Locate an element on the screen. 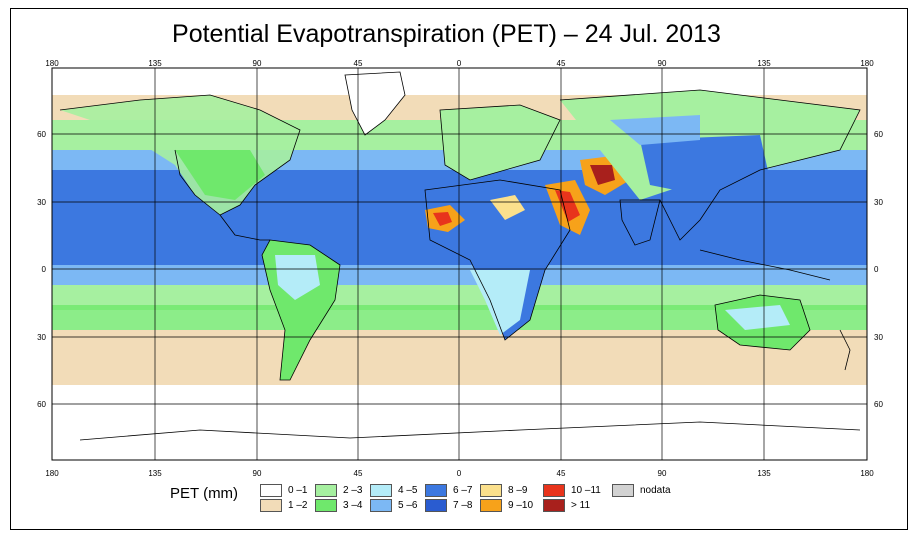 The height and width of the screenshot is (539, 920). lon-tick-bottom: 0 is located at coordinates (459, 473).